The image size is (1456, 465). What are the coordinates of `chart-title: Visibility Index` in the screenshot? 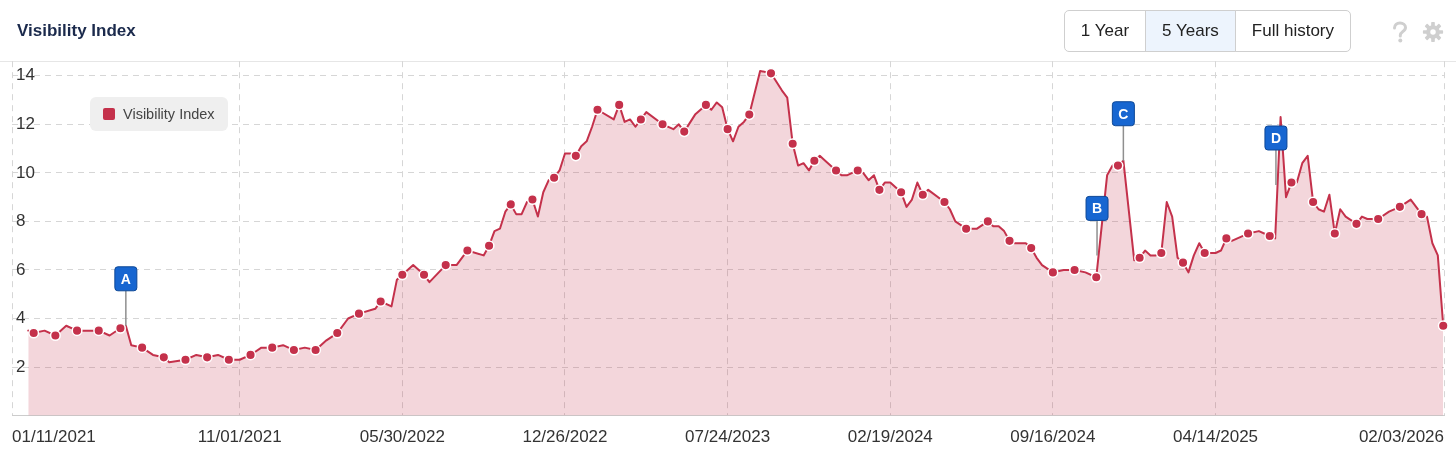 It's located at (76, 31).